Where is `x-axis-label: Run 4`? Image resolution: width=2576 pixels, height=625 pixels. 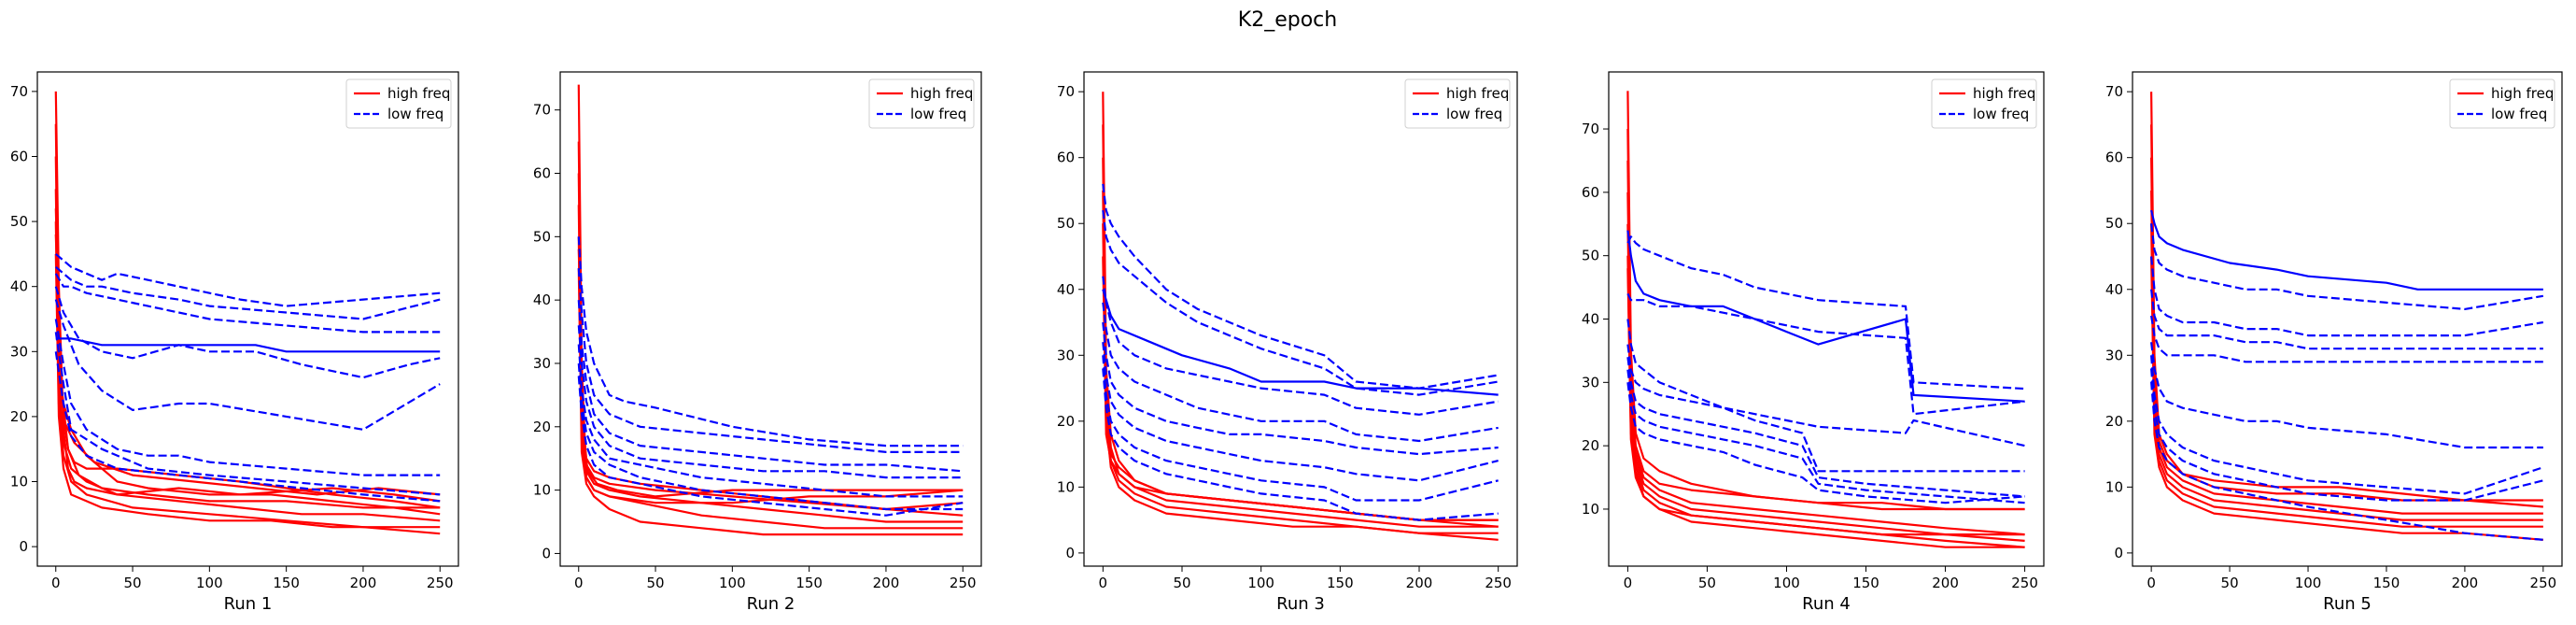
x-axis-label: Run 4 is located at coordinates (1826, 604).